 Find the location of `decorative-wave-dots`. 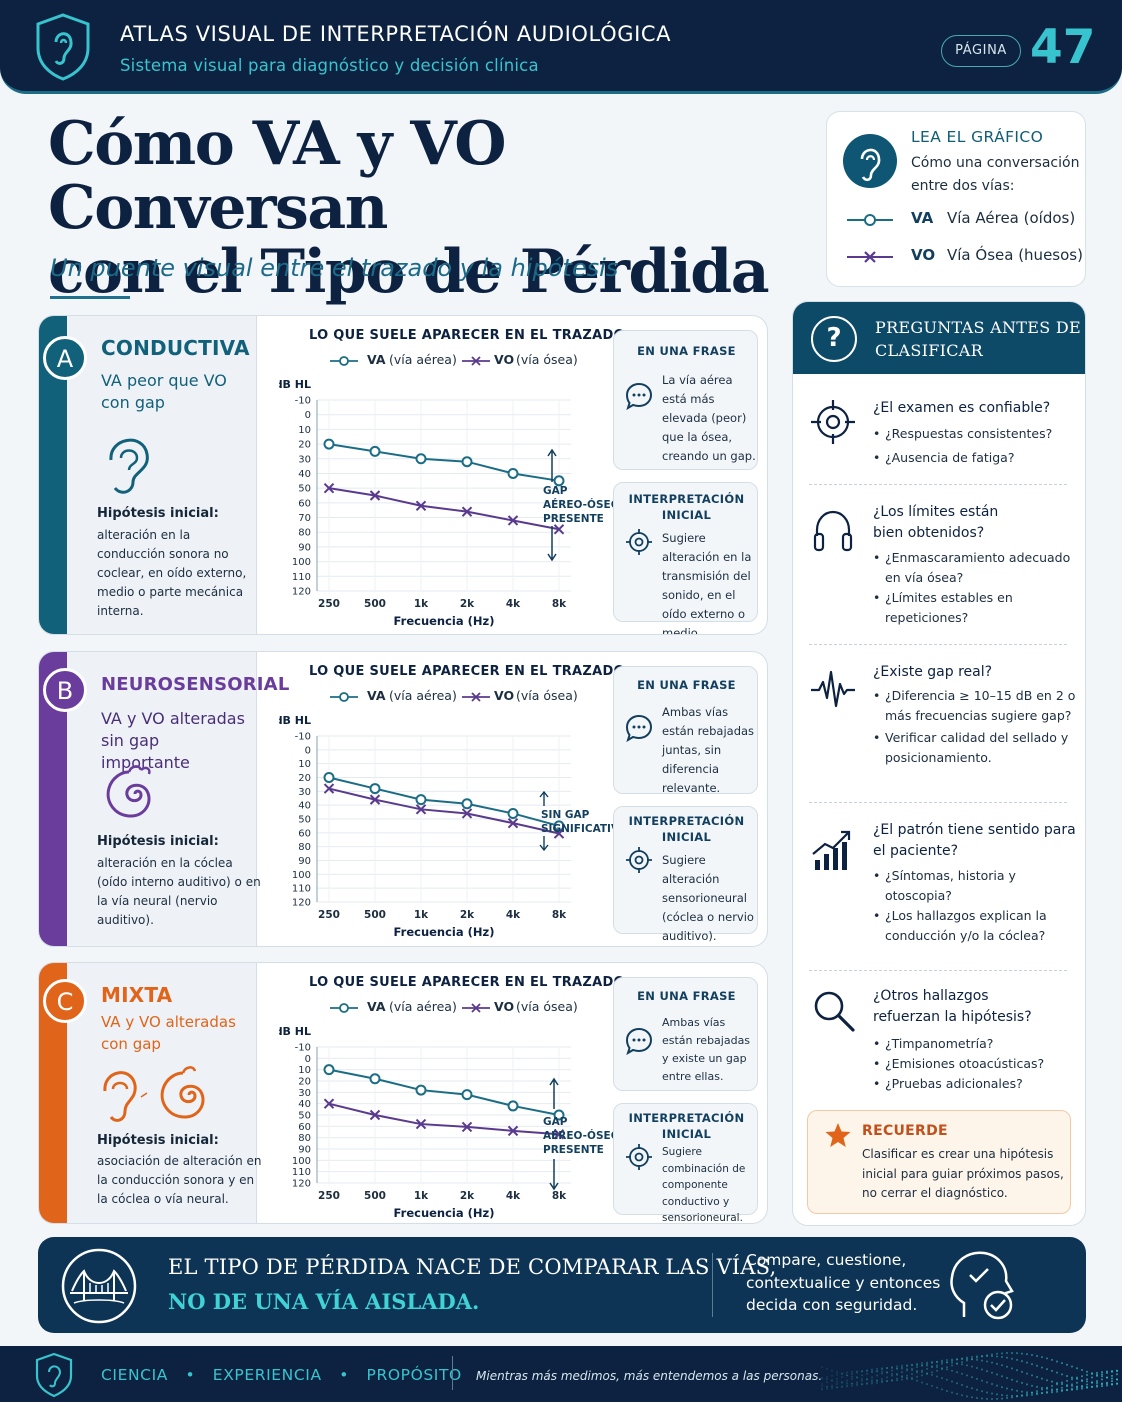

decorative-wave-dots is located at coordinates (969, 1376).